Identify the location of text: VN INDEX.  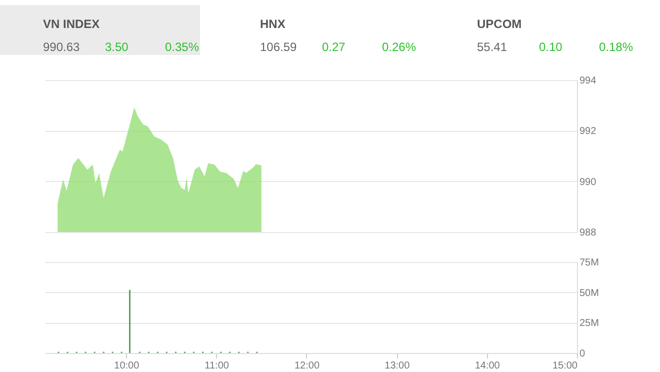
(71, 24).